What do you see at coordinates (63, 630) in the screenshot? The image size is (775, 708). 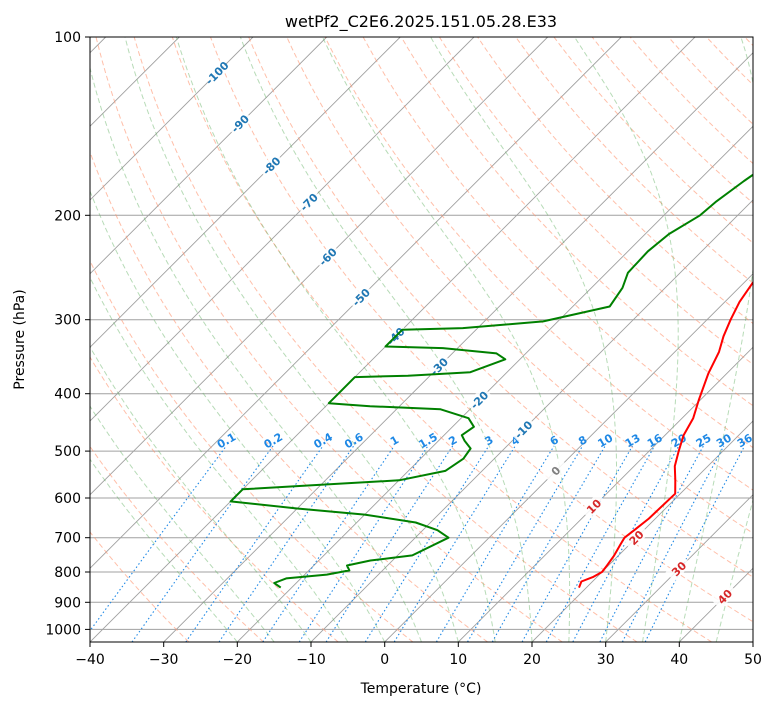 I see `y-tick-label: 1000` at bounding box center [63, 630].